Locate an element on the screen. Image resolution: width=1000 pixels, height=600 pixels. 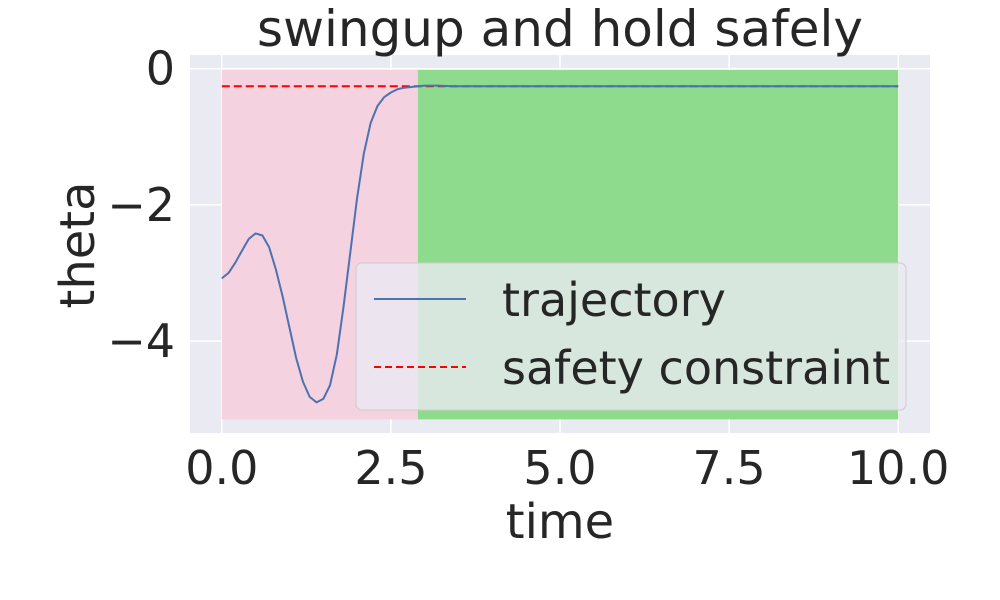
x-tick-label-4: 10.0 is located at coordinates (898, 468).